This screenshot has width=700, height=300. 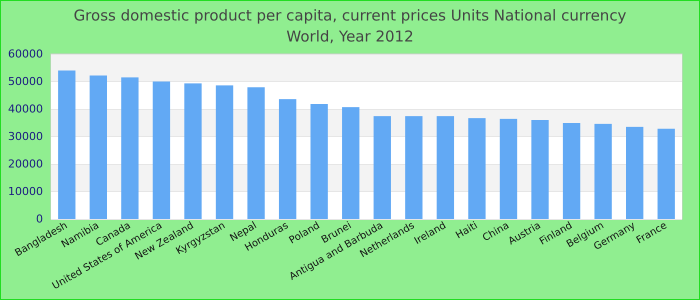 What do you see at coordinates (25, 164) in the screenshot?
I see `y-tick-label: 20000` at bounding box center [25, 164].